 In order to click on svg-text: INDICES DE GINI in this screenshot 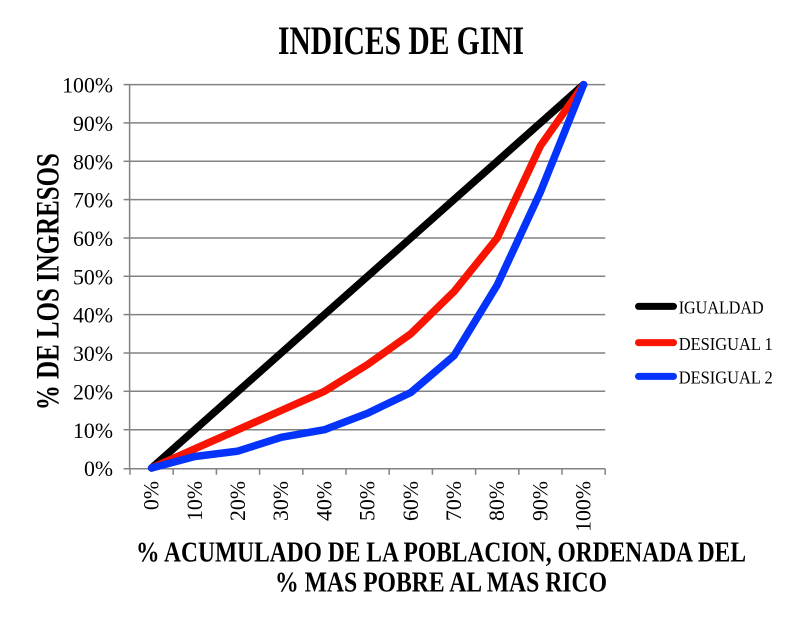, I will do `click(401, 40)`.